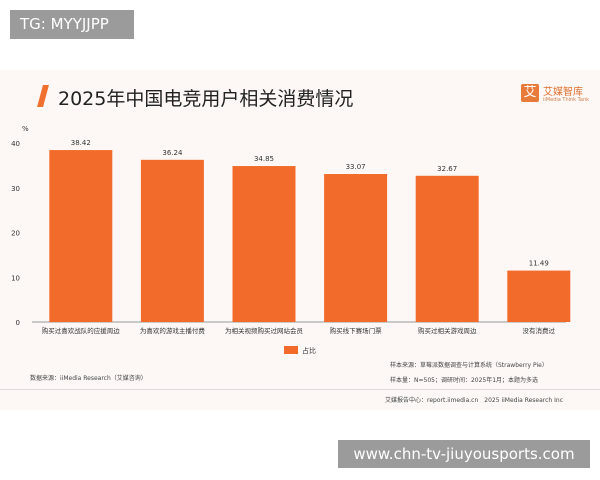 This screenshot has width=600, height=480. I want to click on y-tick-label: 10, so click(15, 278).